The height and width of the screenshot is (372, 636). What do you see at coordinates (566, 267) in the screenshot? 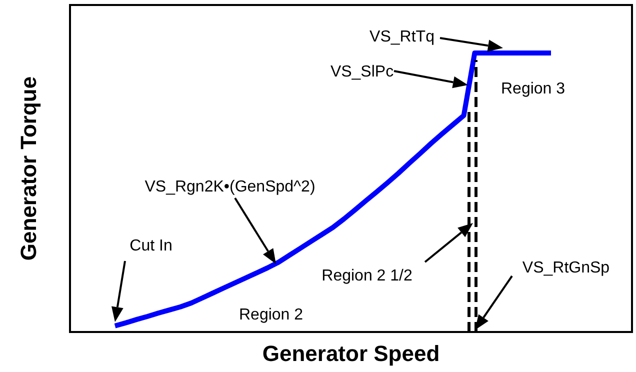
I see `annotation: VS_RtGnSp` at bounding box center [566, 267].